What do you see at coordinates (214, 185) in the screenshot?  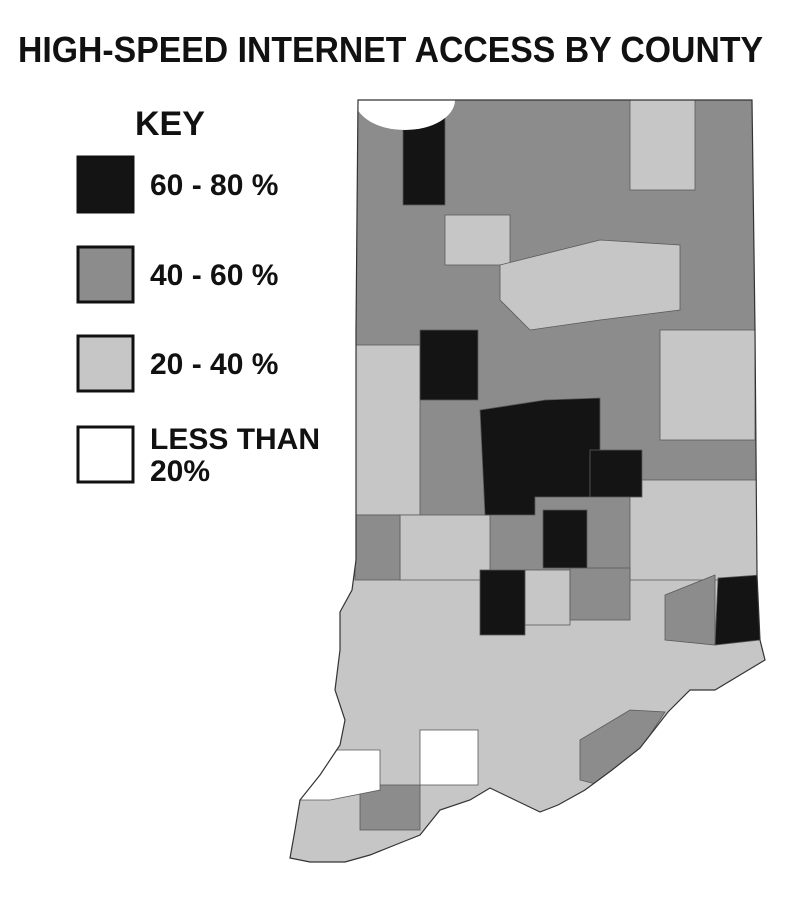 I see `legend-label: 60 - 80 %` at bounding box center [214, 185].